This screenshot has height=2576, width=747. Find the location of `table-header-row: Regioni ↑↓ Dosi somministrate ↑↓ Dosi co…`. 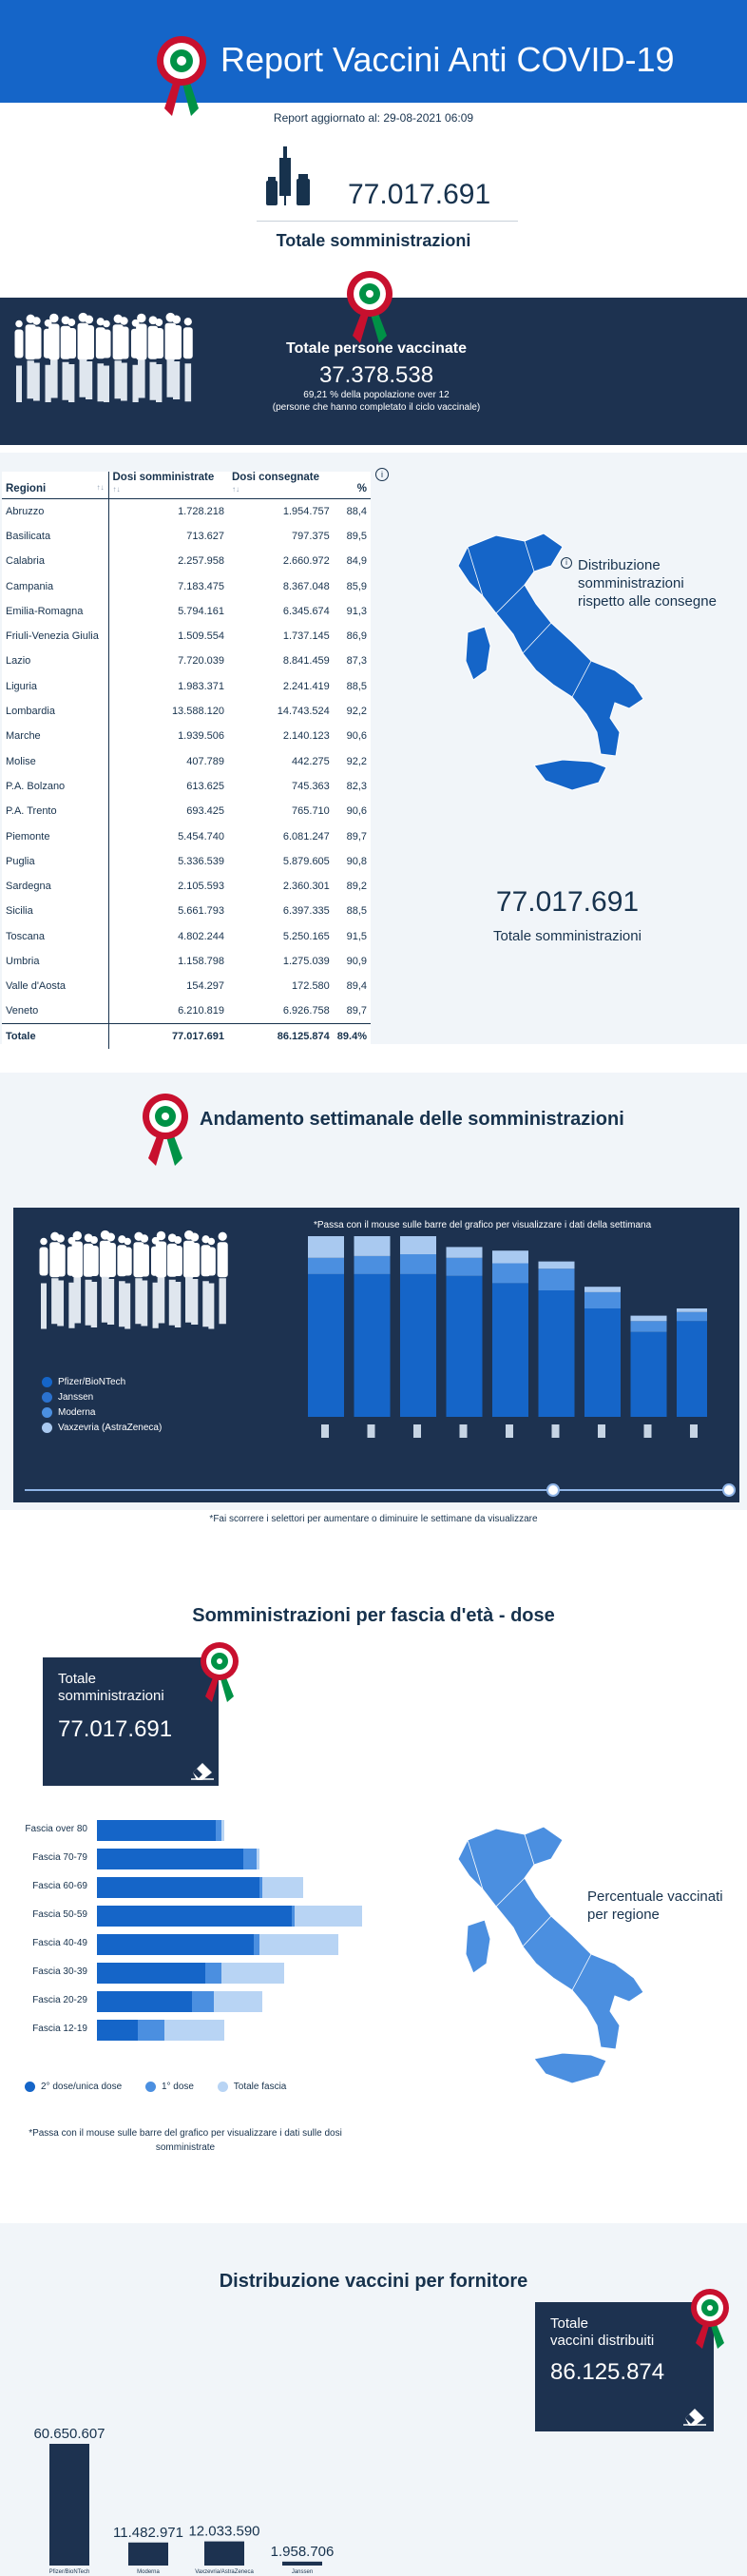

table-header-row: Regioni ↑↓ Dosi somministrate ↑↓ Dosi co… is located at coordinates (186, 485).